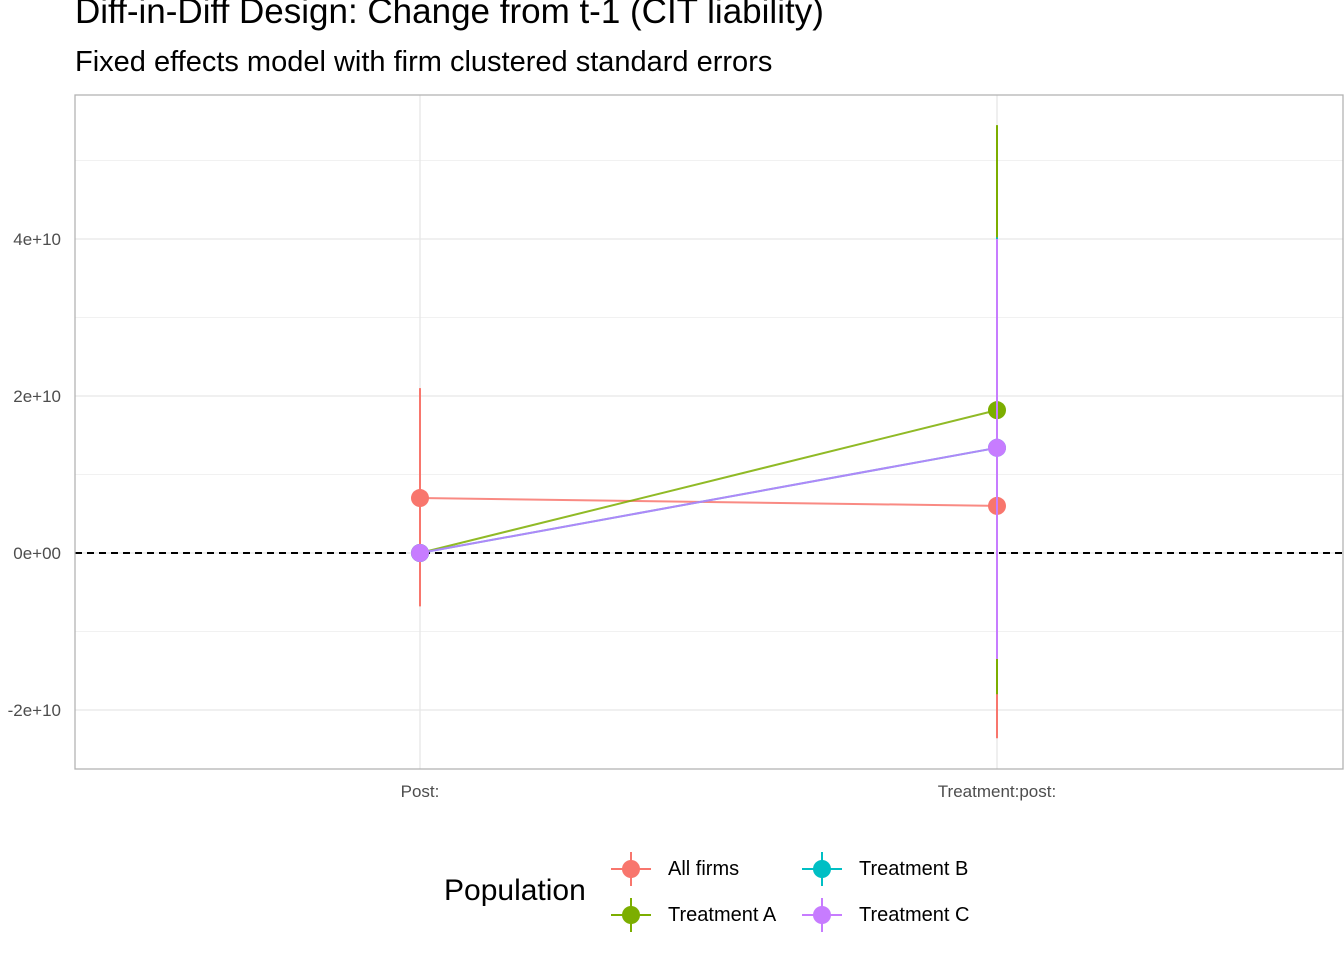  I want to click on legend-label: All firms, so click(704, 869).